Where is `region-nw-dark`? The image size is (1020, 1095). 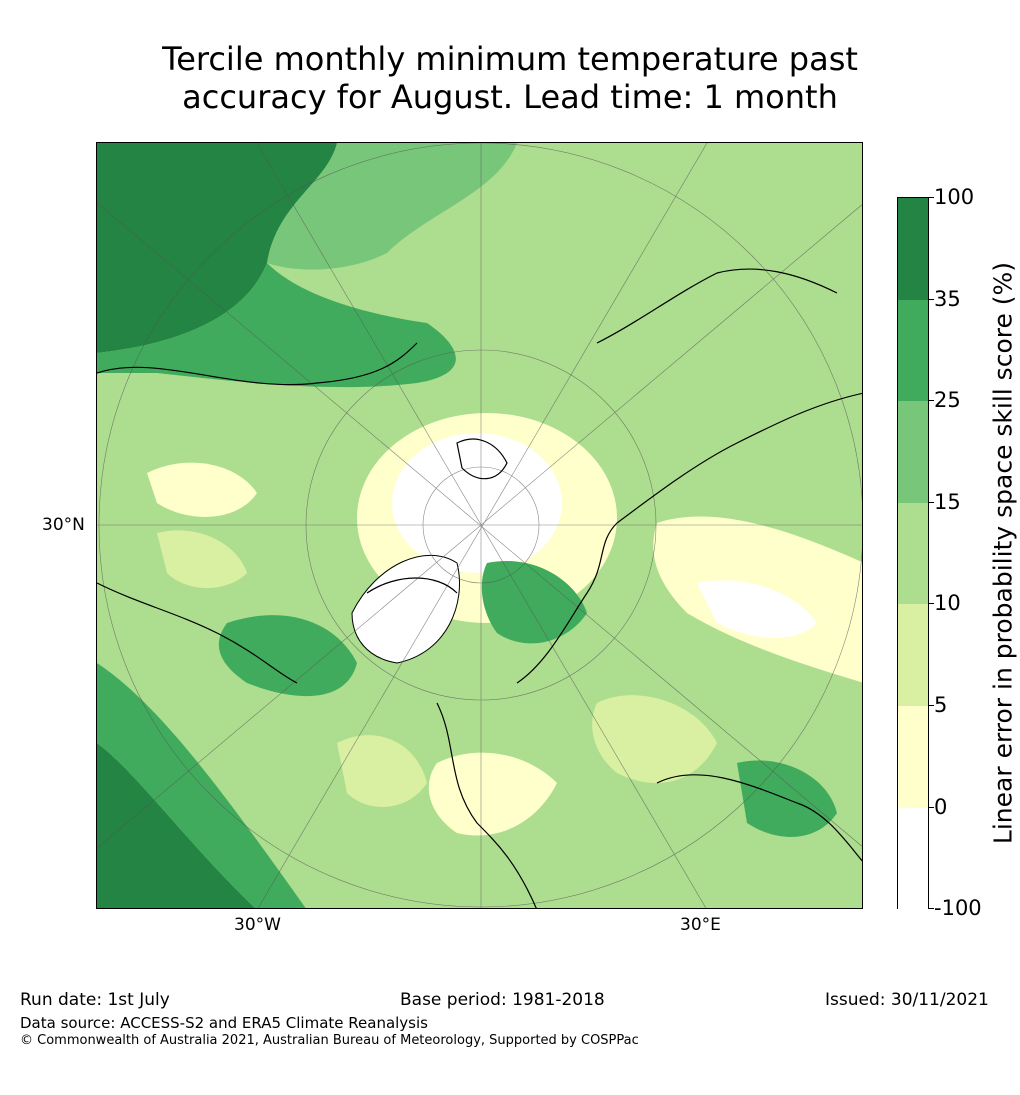 region-nw-dark is located at coordinates (217, 248).